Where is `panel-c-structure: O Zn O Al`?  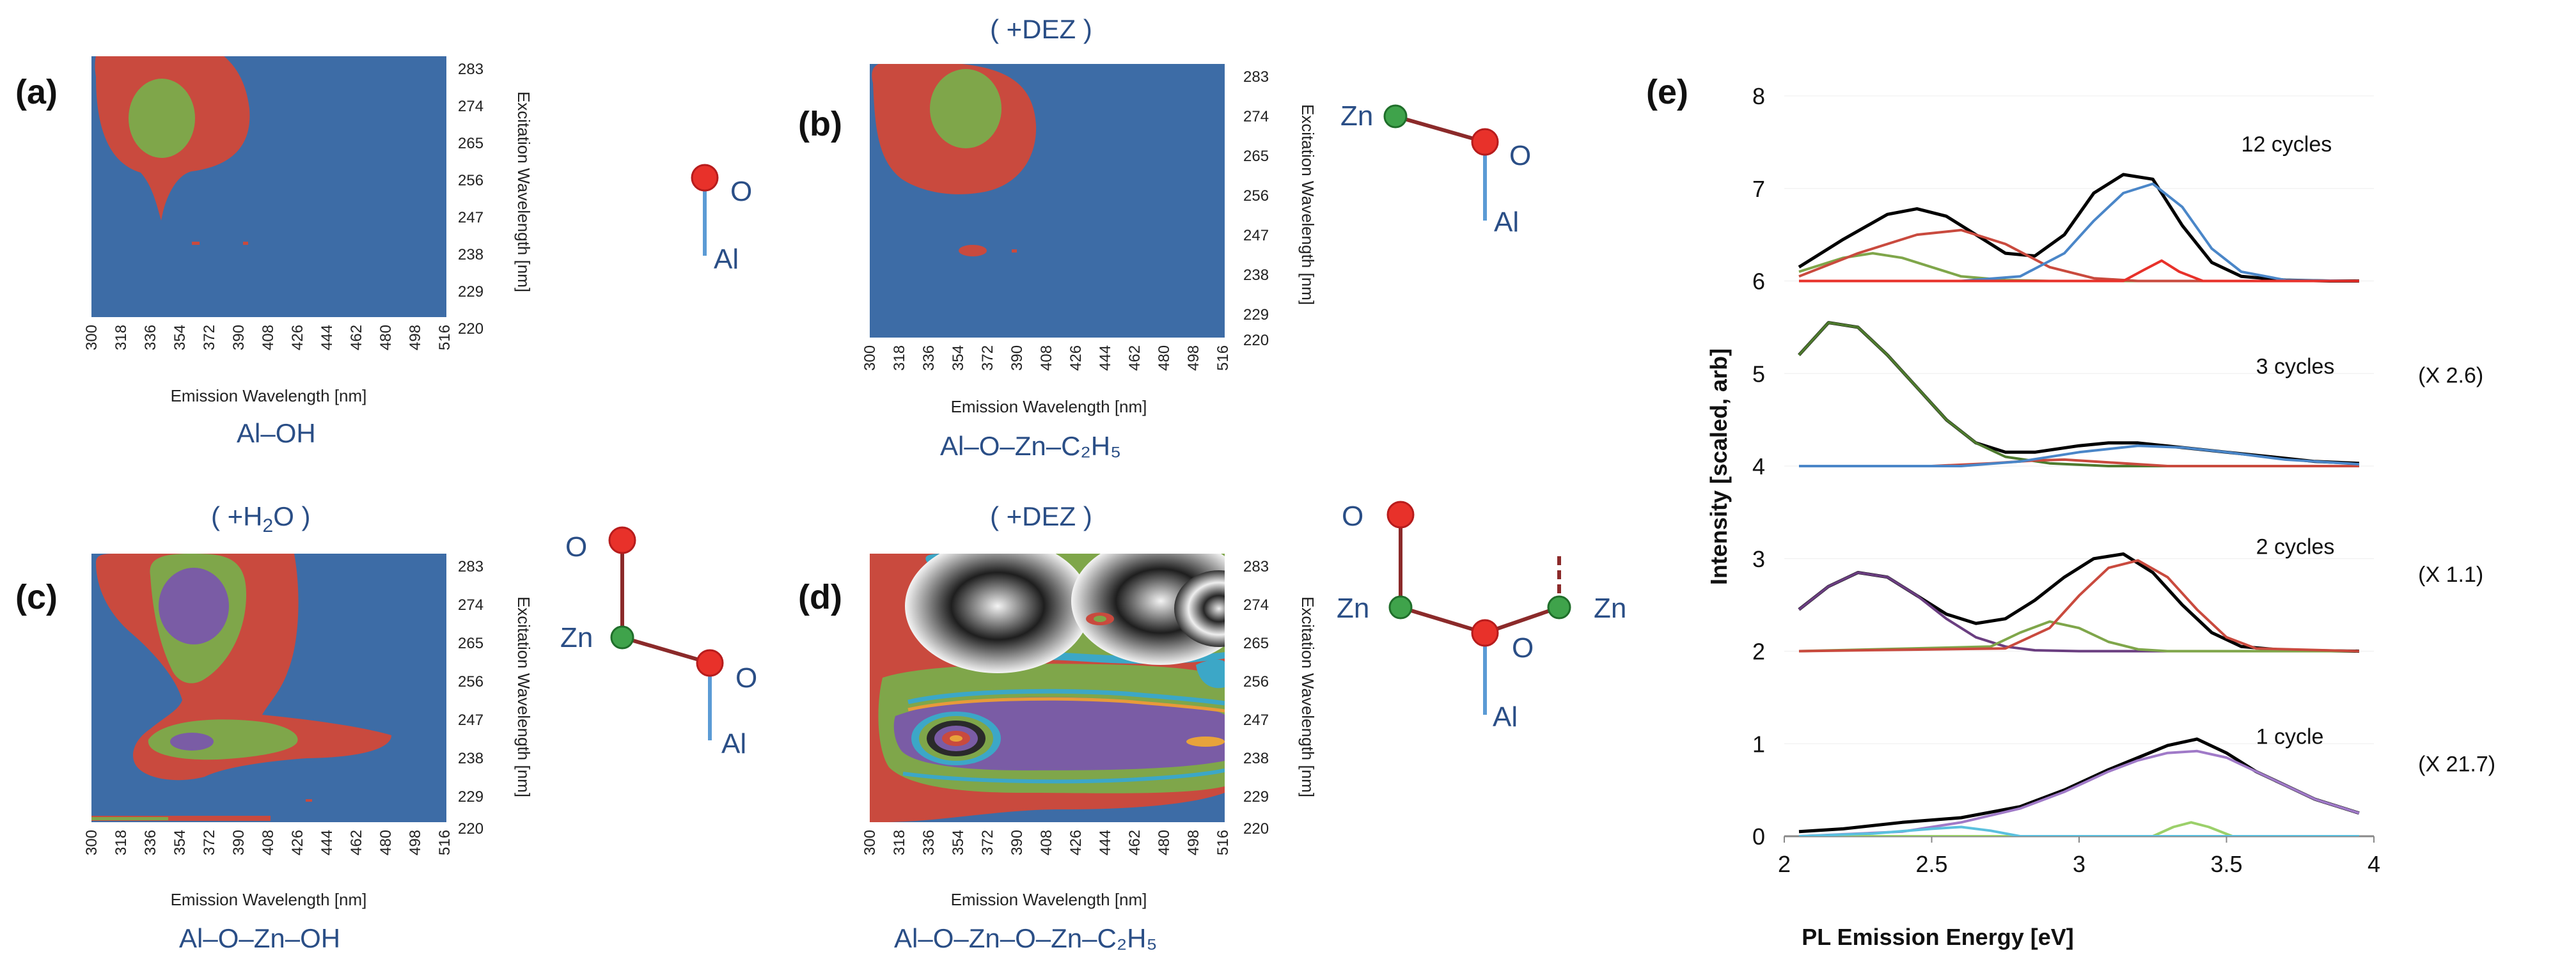
panel-c-structure: O Zn O Al is located at coordinates (658, 643).